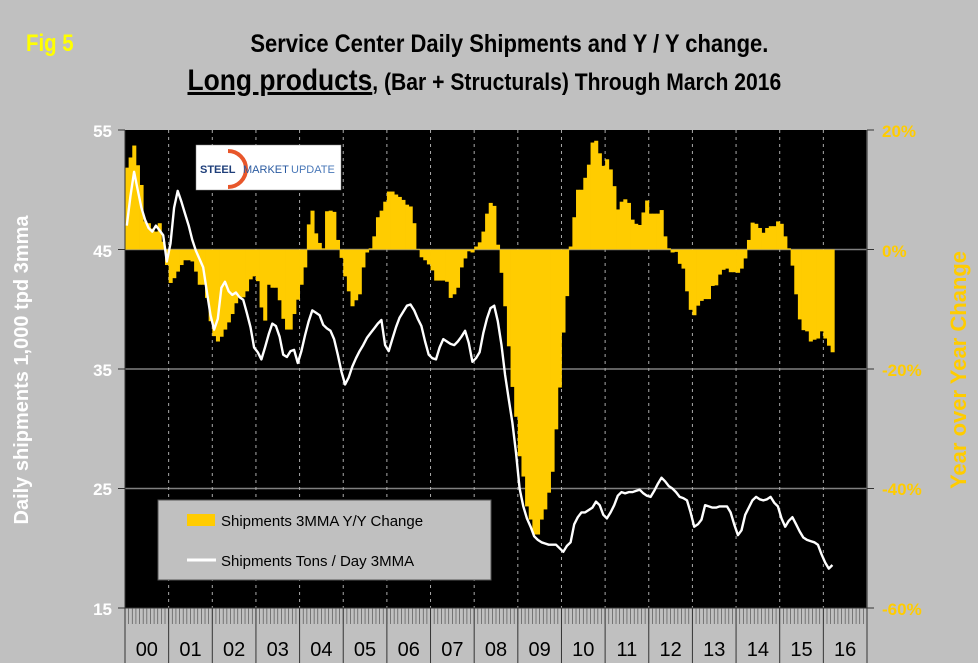 The height and width of the screenshot is (663, 978). Describe the element at coordinates (102, 370) in the screenshot. I see `y-tick-label: 35` at that location.